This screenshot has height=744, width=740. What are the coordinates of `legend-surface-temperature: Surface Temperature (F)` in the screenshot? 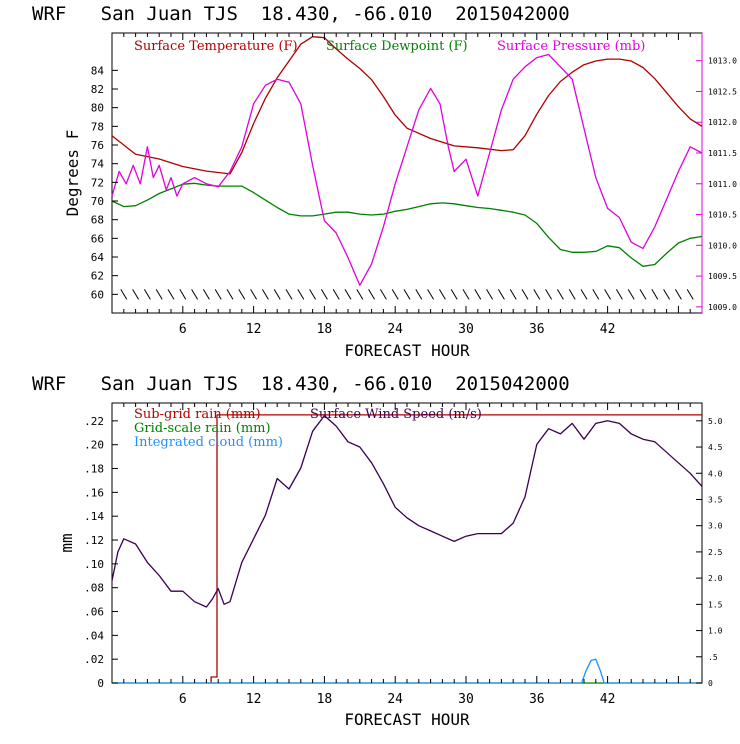 It's located at (216, 46).